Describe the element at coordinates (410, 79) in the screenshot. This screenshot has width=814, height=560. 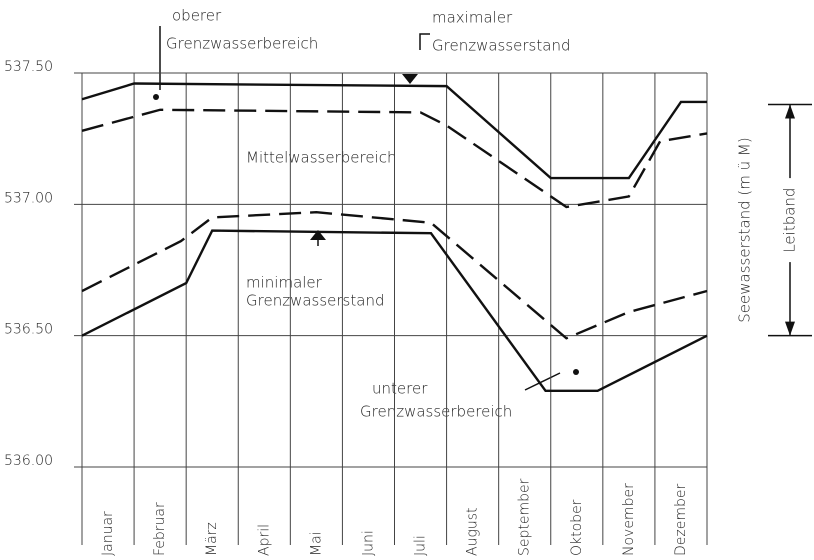
I see `max-marker` at that location.